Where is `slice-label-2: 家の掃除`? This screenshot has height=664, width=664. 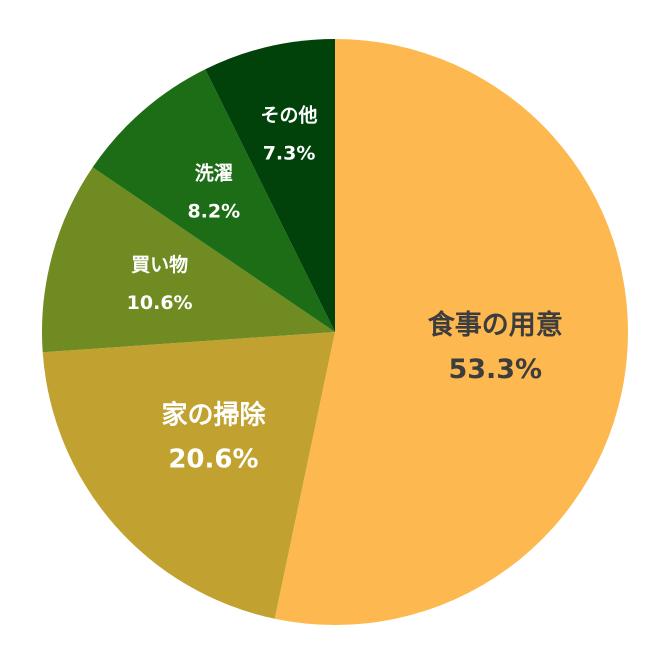 slice-label-2: 家の掃除 is located at coordinates (213, 414).